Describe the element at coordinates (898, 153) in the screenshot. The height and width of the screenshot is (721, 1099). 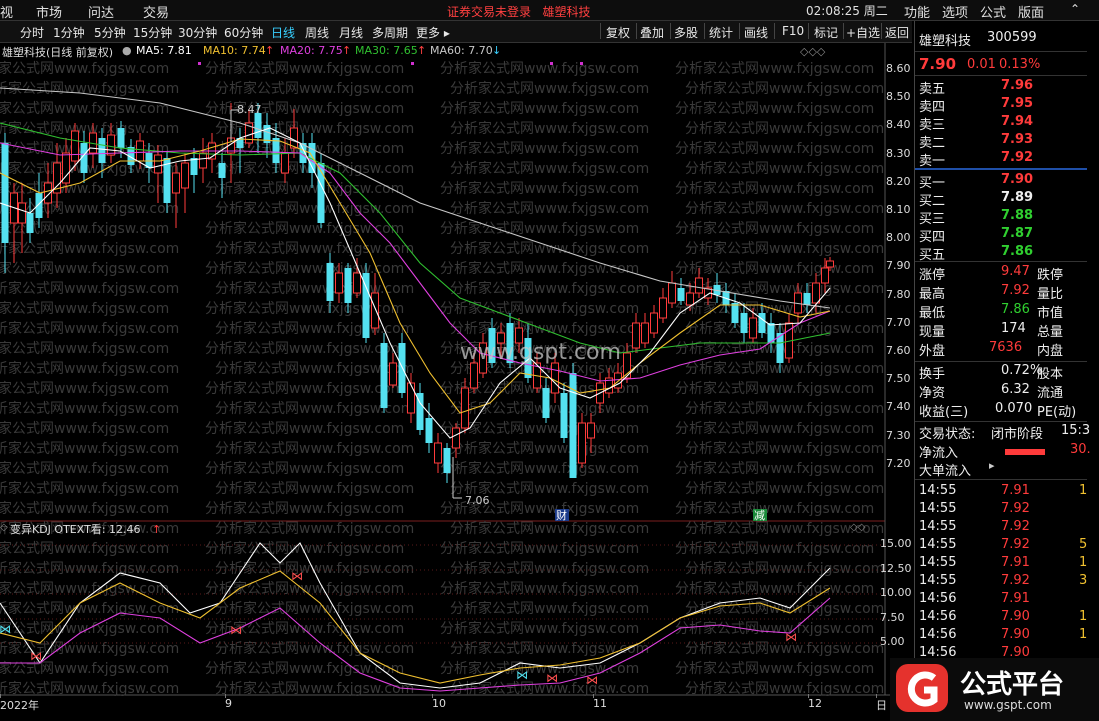
I see `price-axis-label: 8.30` at that location.